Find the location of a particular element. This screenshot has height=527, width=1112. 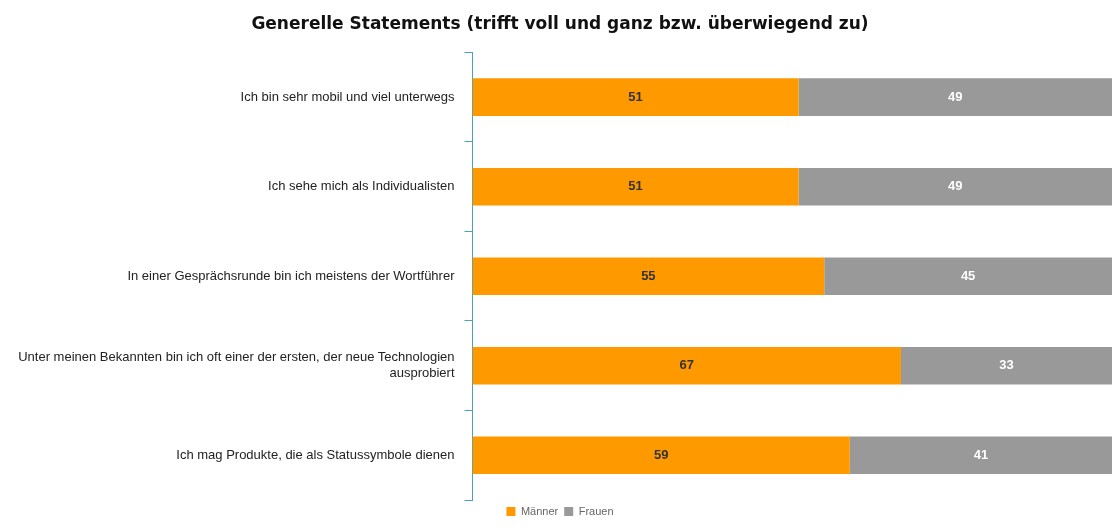

y-tick-label: Ich bin sehr mobil und viel unterwegs is located at coordinates (347, 96).